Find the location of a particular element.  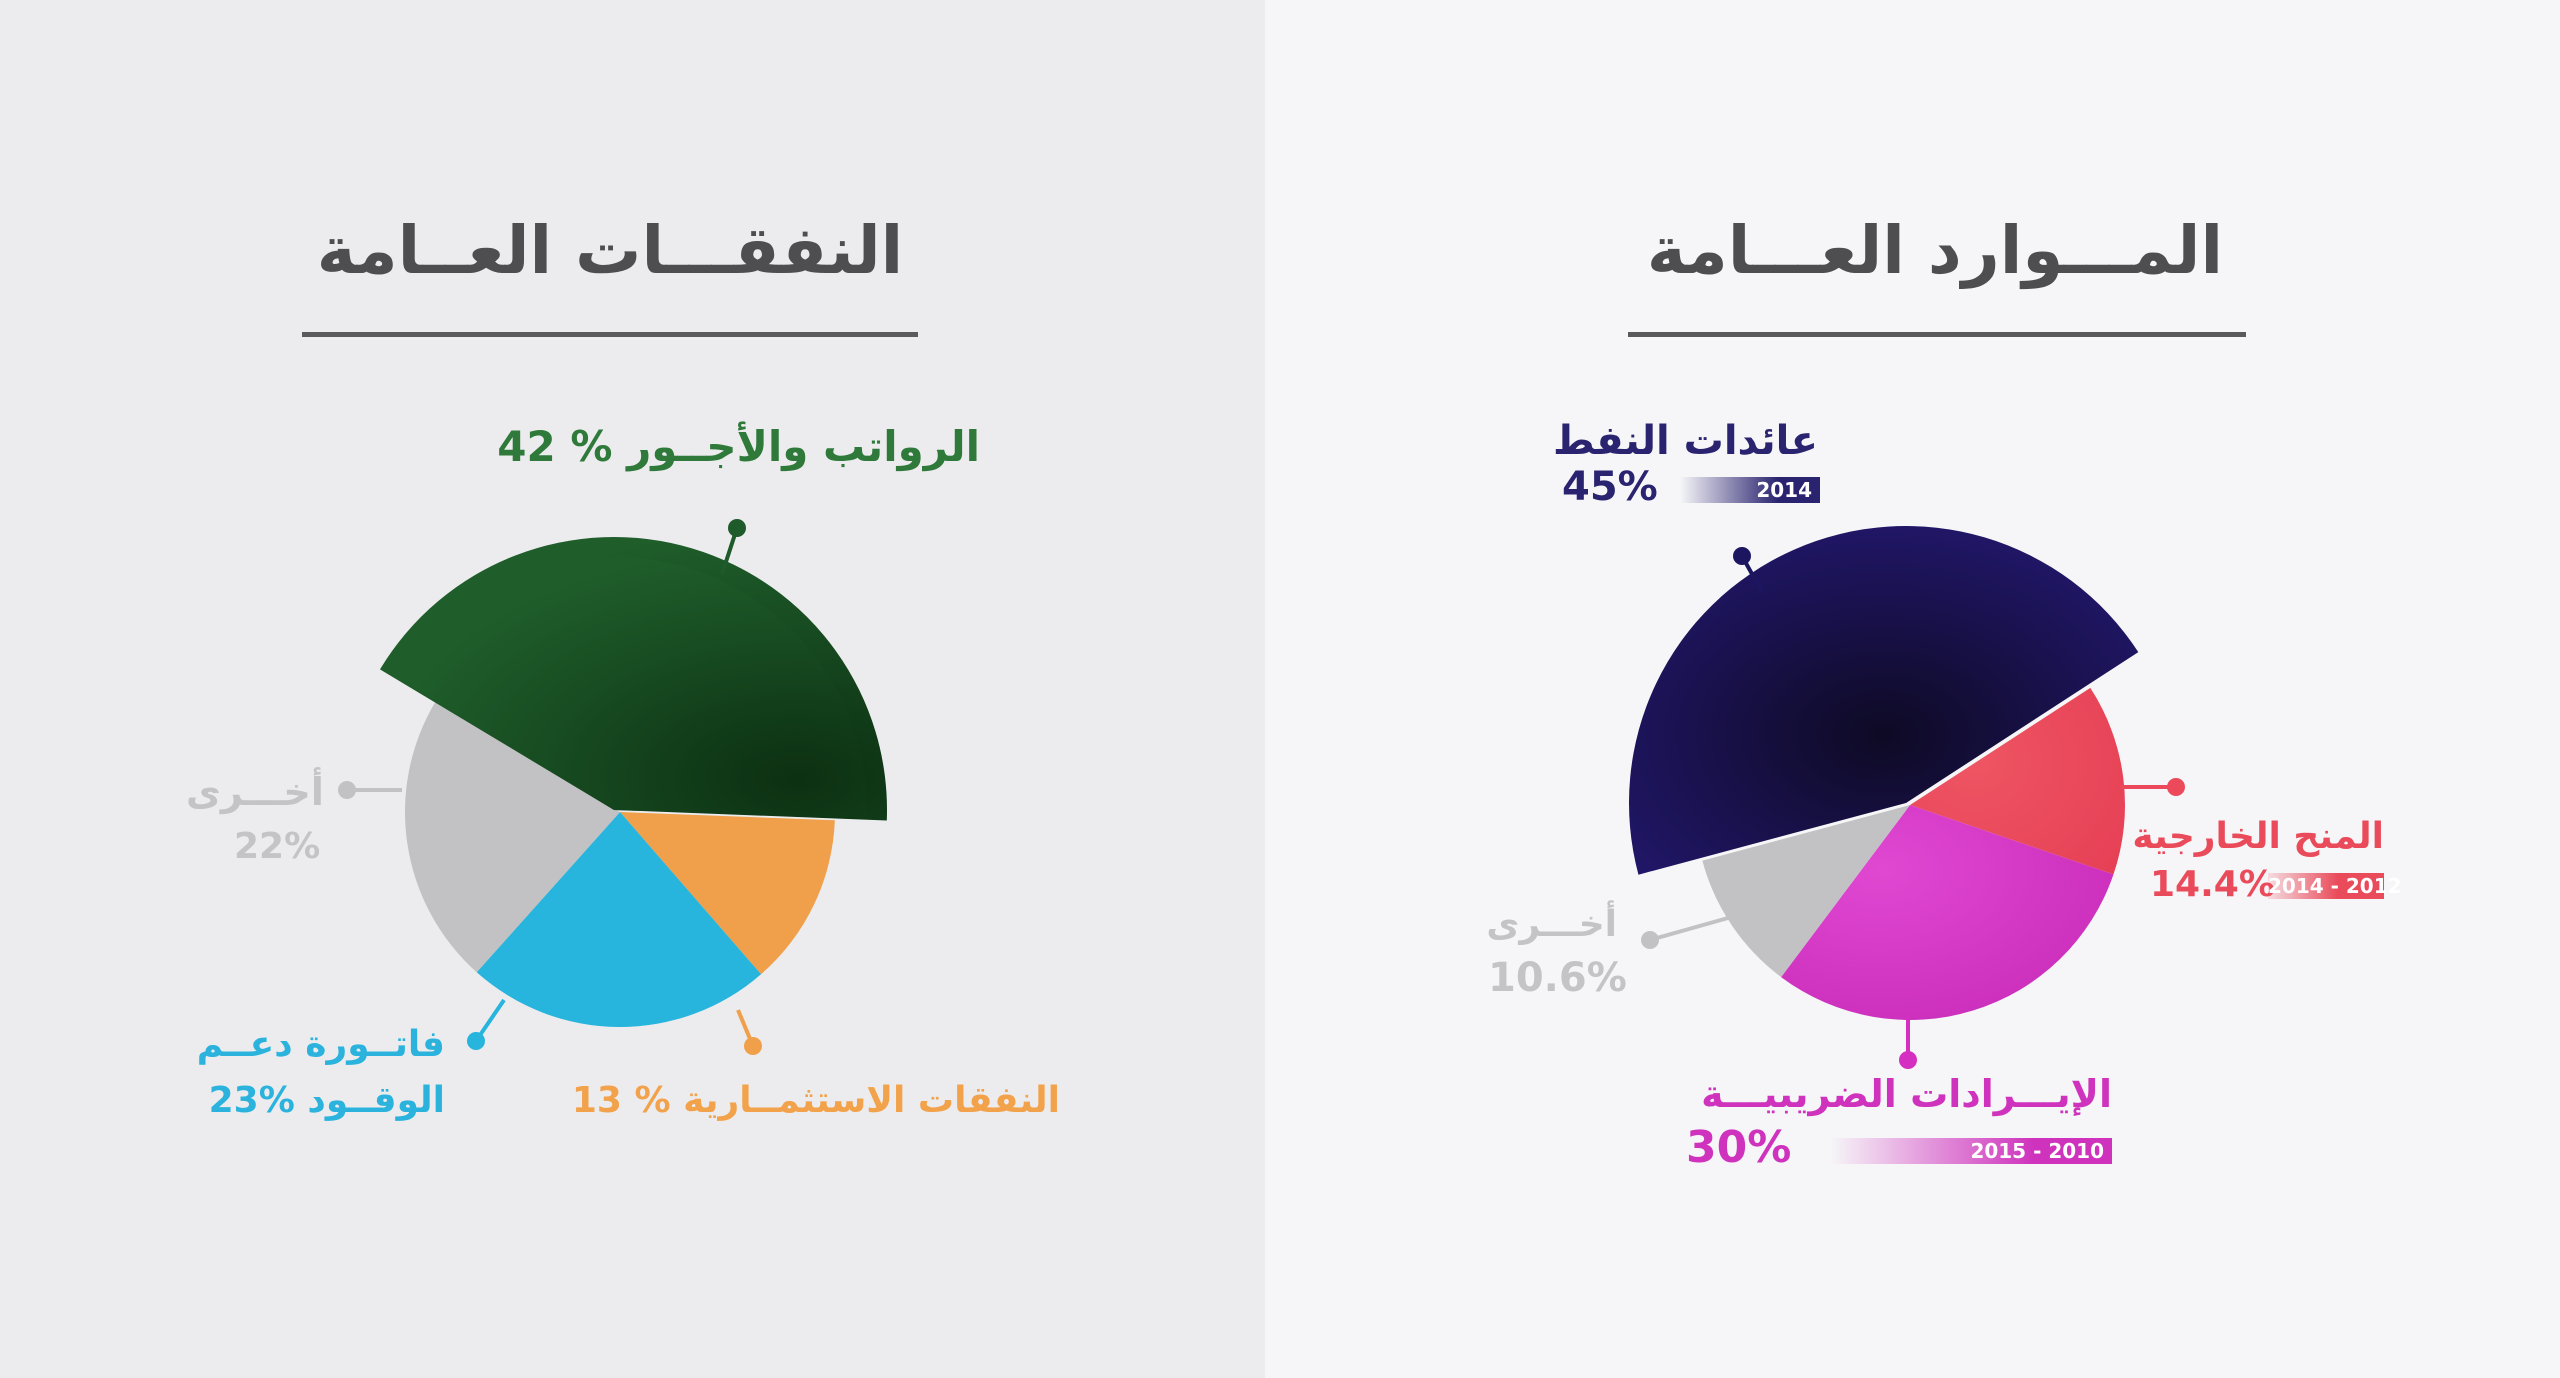

expenditure-title-rule is located at coordinates (610, 334).